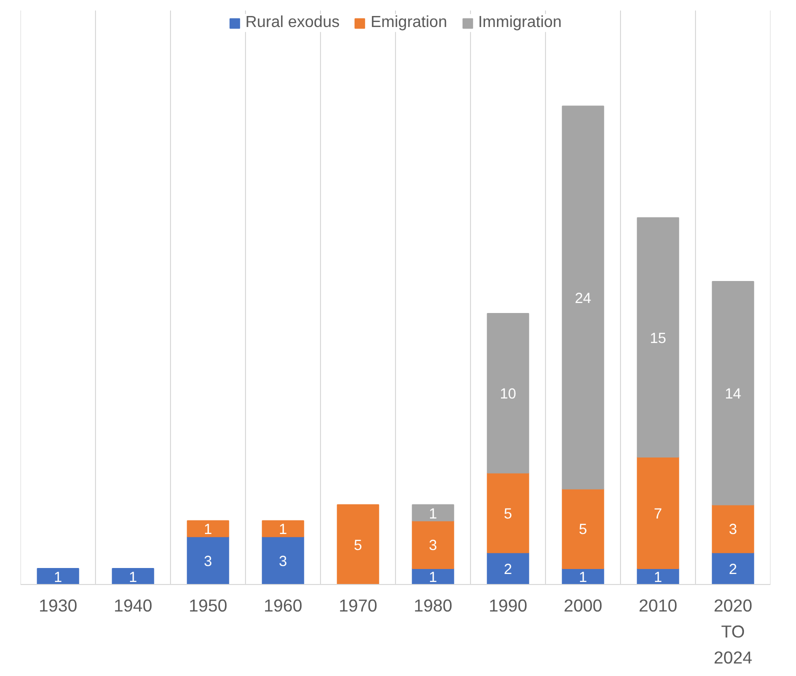  Describe the element at coordinates (508, 606) in the screenshot. I see `x-tick-label: 1990` at that location.